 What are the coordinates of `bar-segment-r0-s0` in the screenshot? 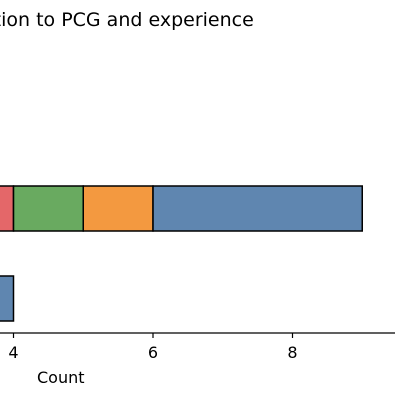 It's located at (7, 208).